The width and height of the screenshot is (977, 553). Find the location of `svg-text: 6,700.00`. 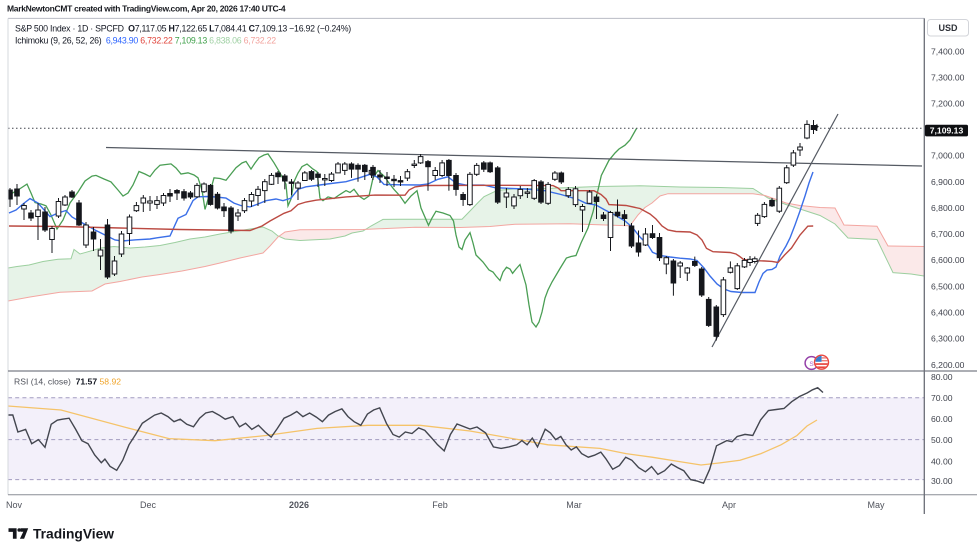

svg-text: 6,700.00 is located at coordinates (948, 234).